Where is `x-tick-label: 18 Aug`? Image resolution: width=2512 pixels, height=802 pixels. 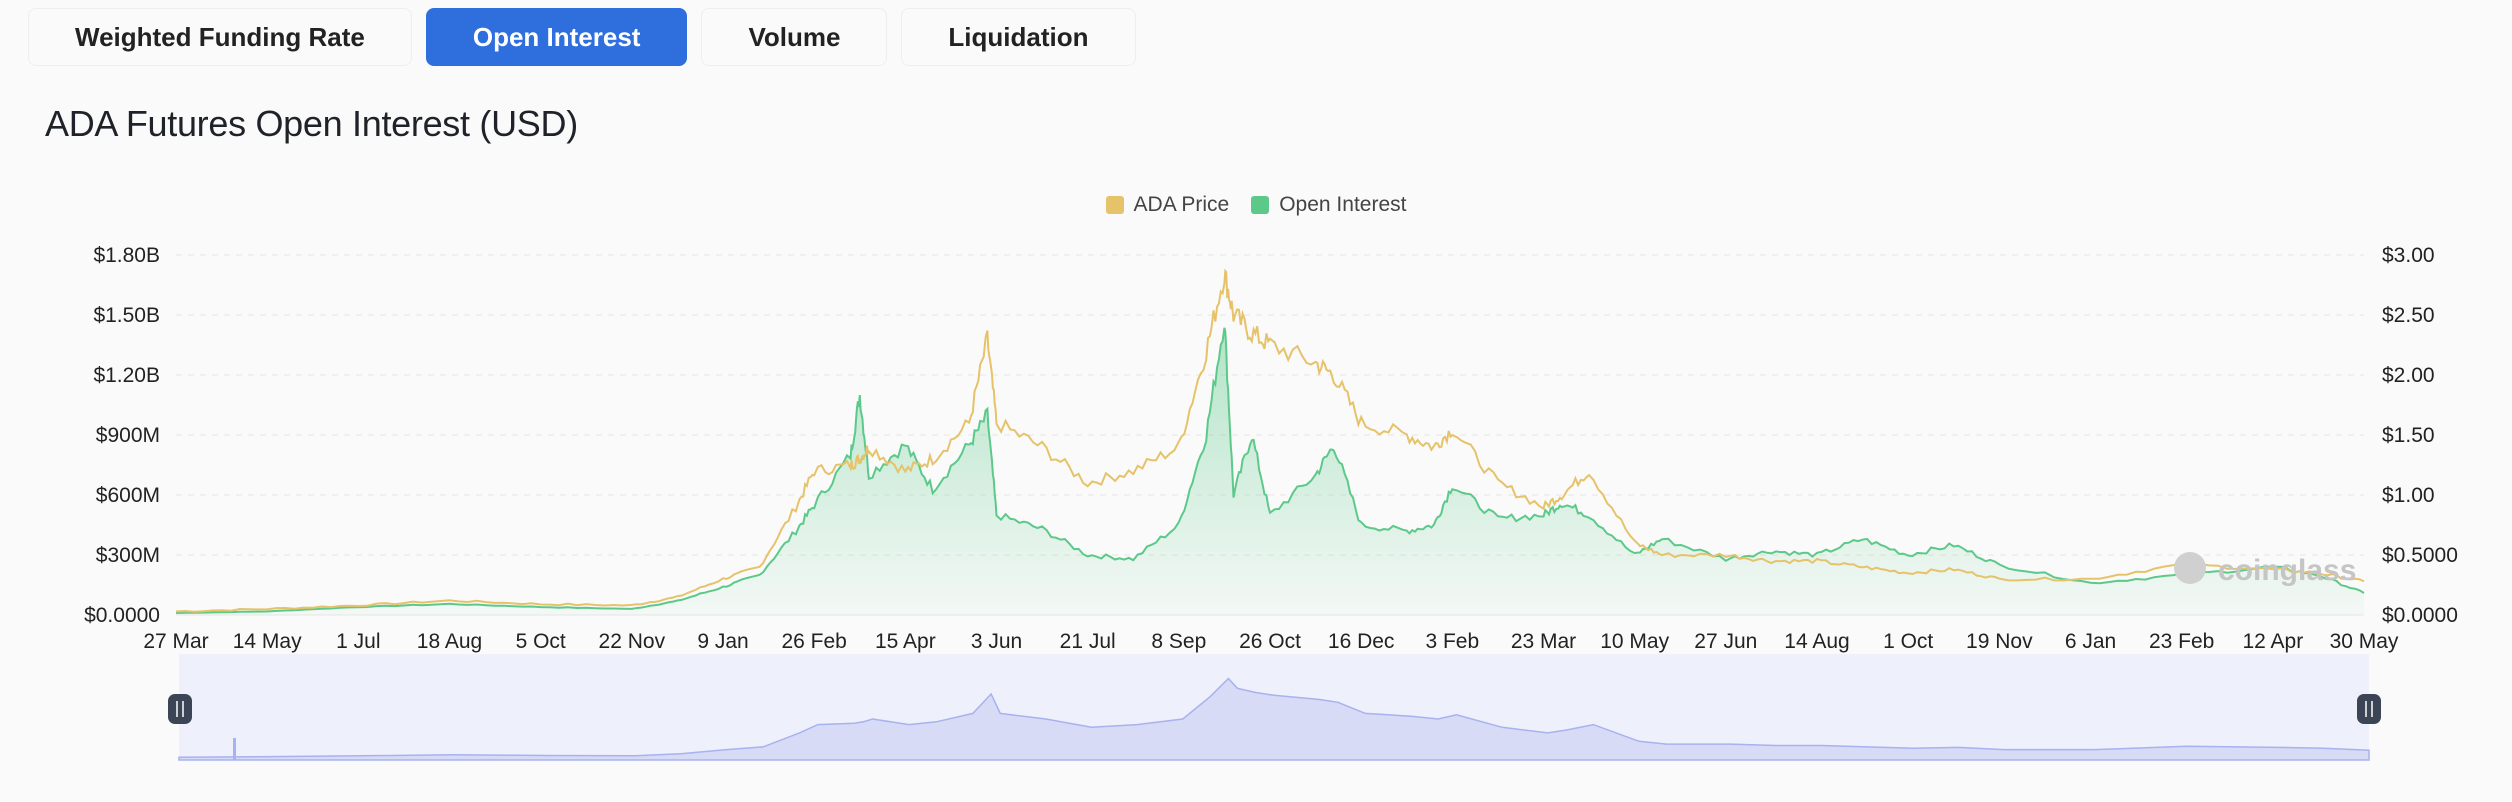 x-tick-label: 18 Aug is located at coordinates (449, 641).